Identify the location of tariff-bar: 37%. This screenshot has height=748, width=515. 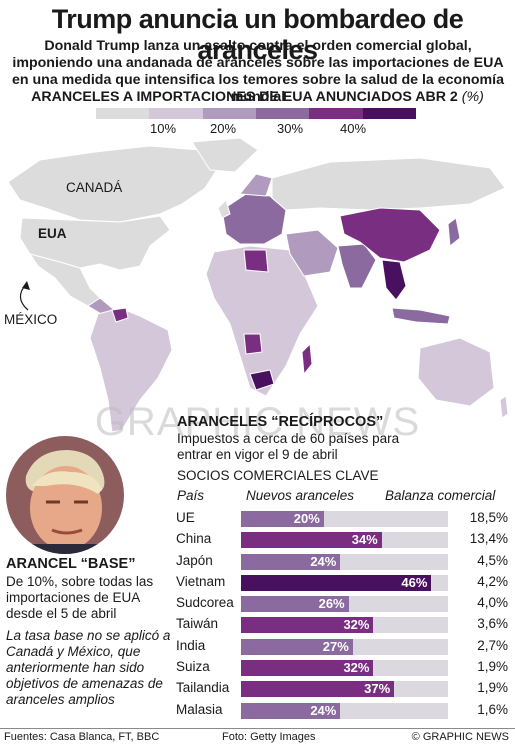
(318, 689).